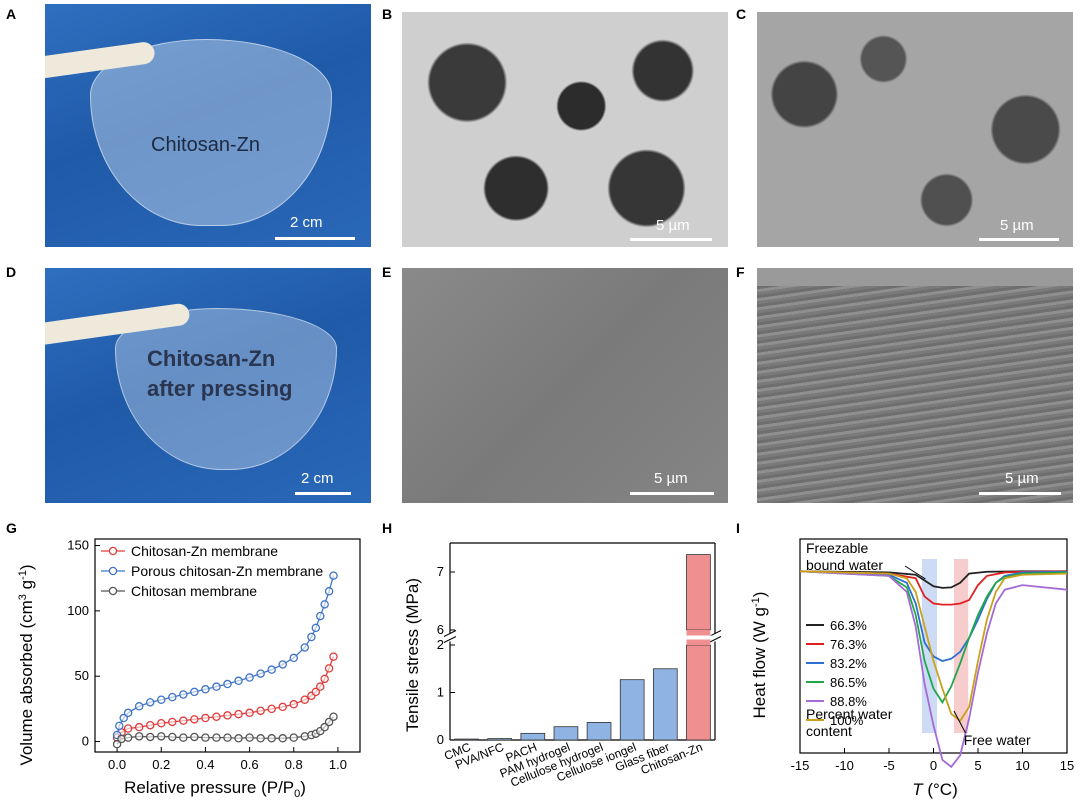 The width and height of the screenshot is (1080, 804). What do you see at coordinates (565, 385) in the screenshot?
I see `sem-panel-e: 5 µm` at bounding box center [565, 385].